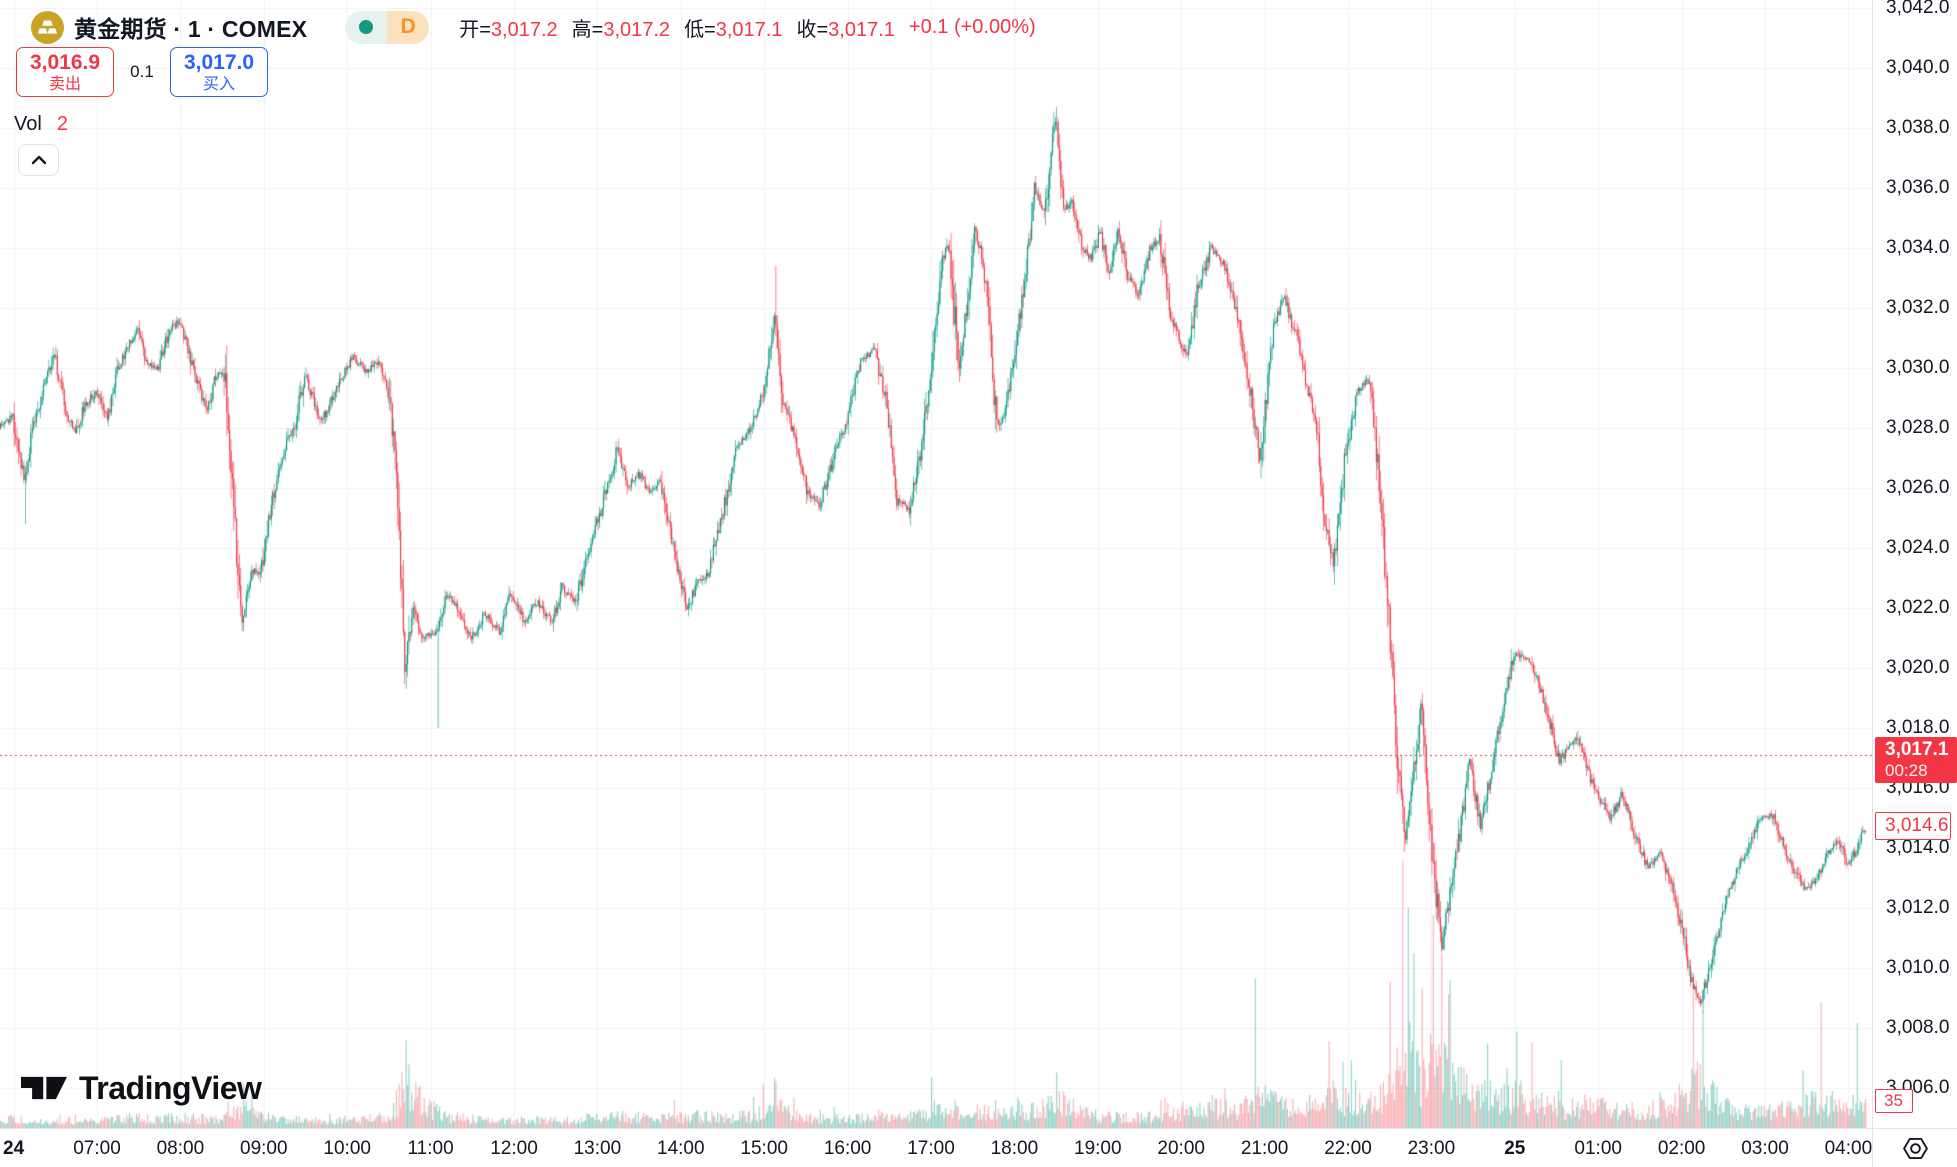 This screenshot has height=1167, width=1957. I want to click on time-axis-label: 03:00, so click(1765, 1148).